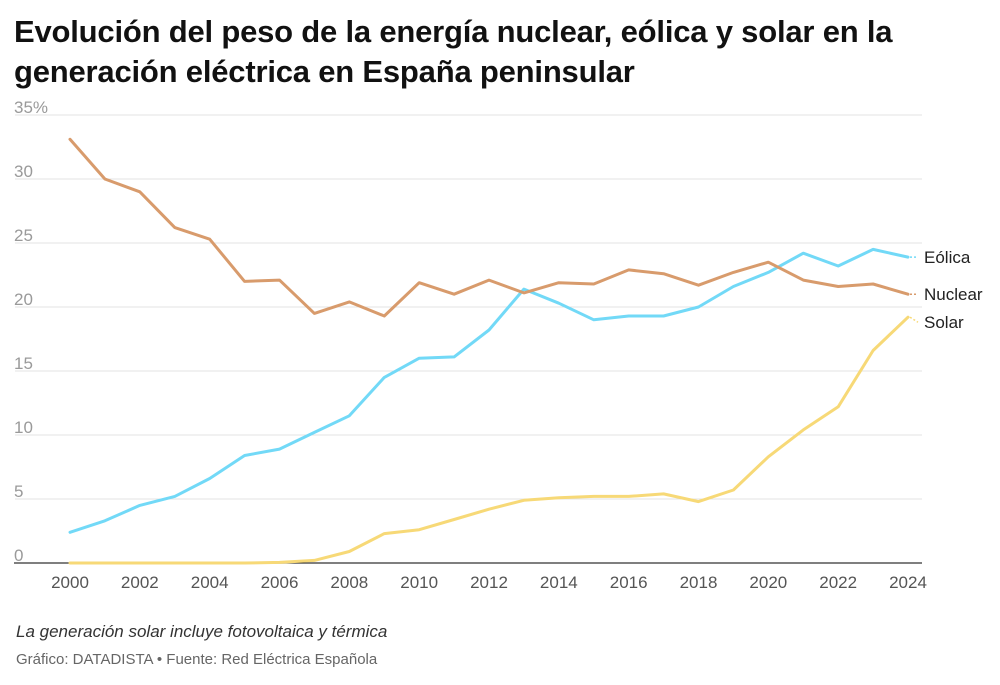 This screenshot has width=1000, height=685. What do you see at coordinates (23, 235) in the screenshot?
I see `y-tick-label: 25` at bounding box center [23, 235].